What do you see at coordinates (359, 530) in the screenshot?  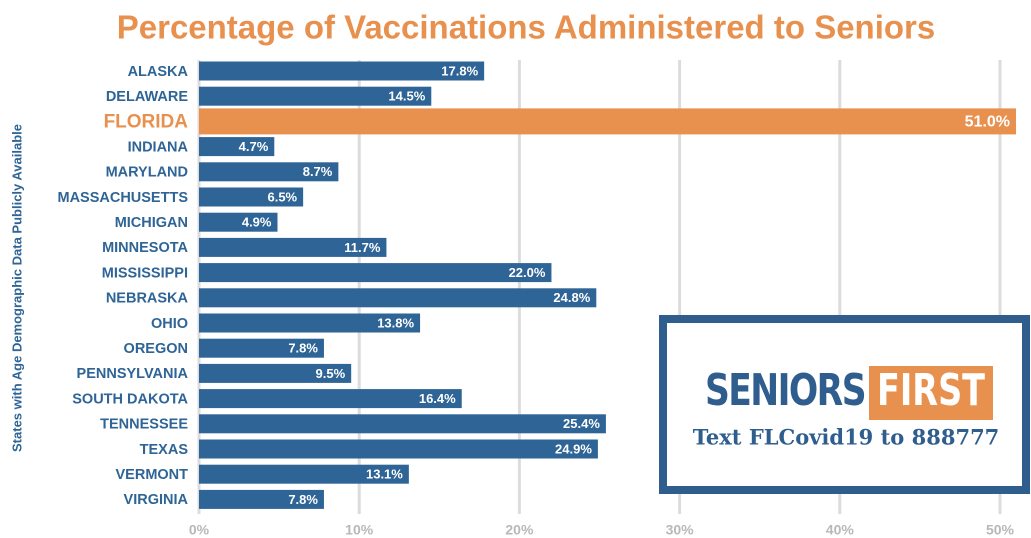 I see `x-tick-label: 10%` at bounding box center [359, 530].